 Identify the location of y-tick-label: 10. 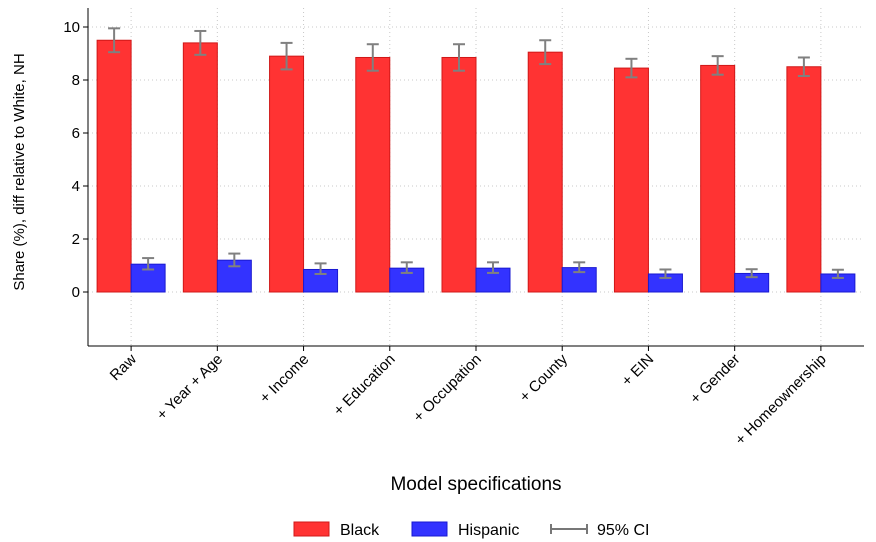
(71, 27).